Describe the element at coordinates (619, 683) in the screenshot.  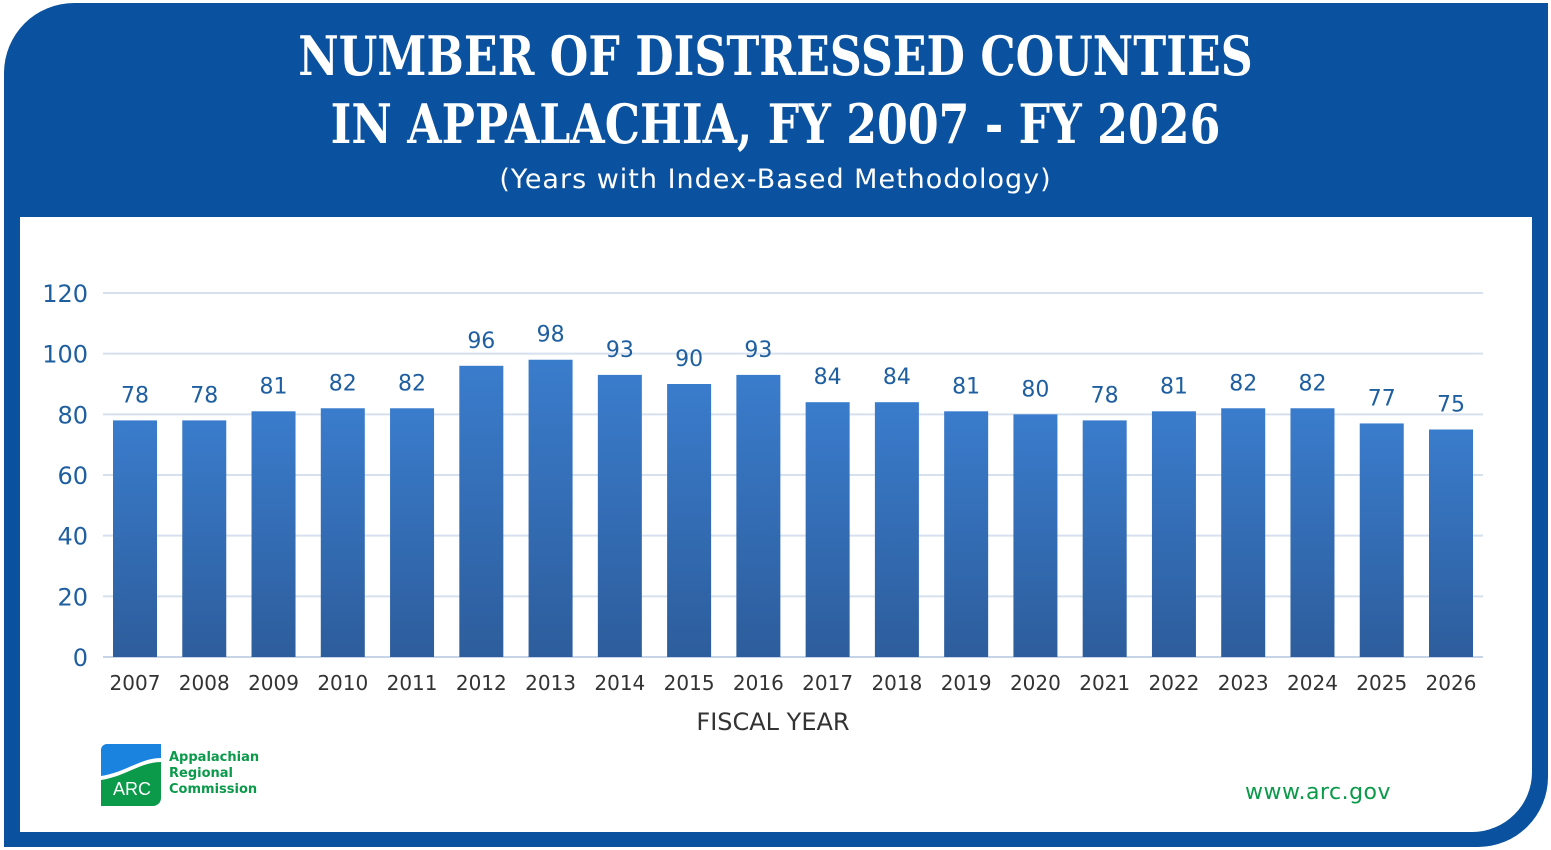
I see `x-tick-label: 2014` at that location.